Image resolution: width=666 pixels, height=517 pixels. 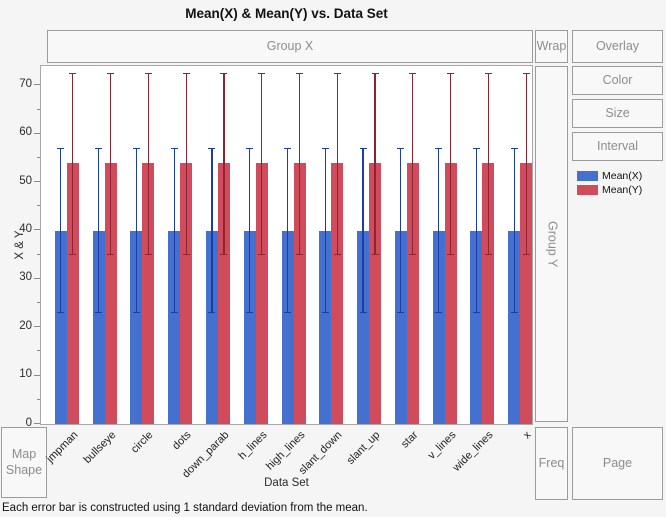 I want to click on drop-zone-wrap-label: Wrap, so click(x=551, y=45).